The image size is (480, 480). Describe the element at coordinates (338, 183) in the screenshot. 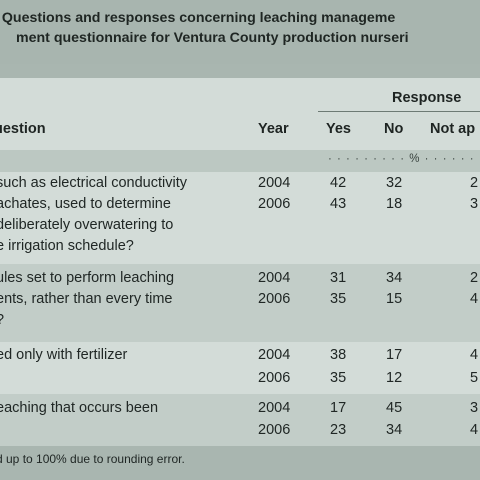

I see `yes-cell: 42` at that location.